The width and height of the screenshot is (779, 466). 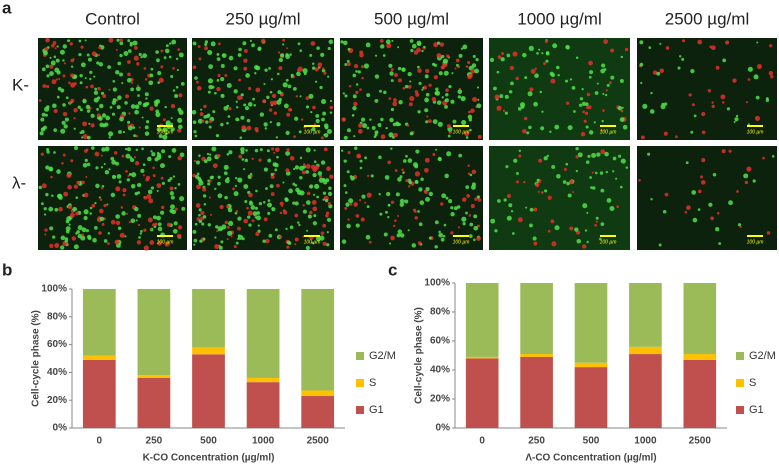 I want to click on legend-label: G1, so click(x=376, y=410).